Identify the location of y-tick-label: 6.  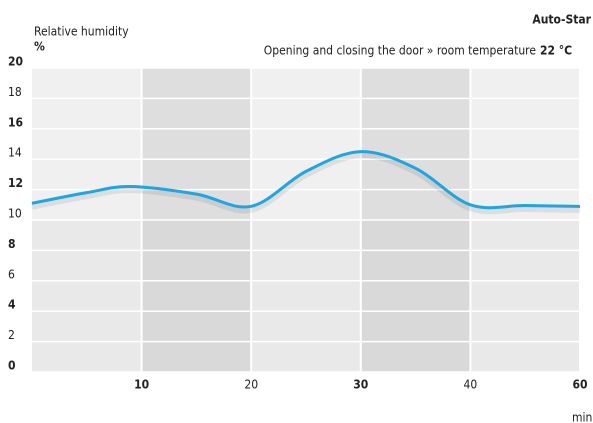
(11, 274).